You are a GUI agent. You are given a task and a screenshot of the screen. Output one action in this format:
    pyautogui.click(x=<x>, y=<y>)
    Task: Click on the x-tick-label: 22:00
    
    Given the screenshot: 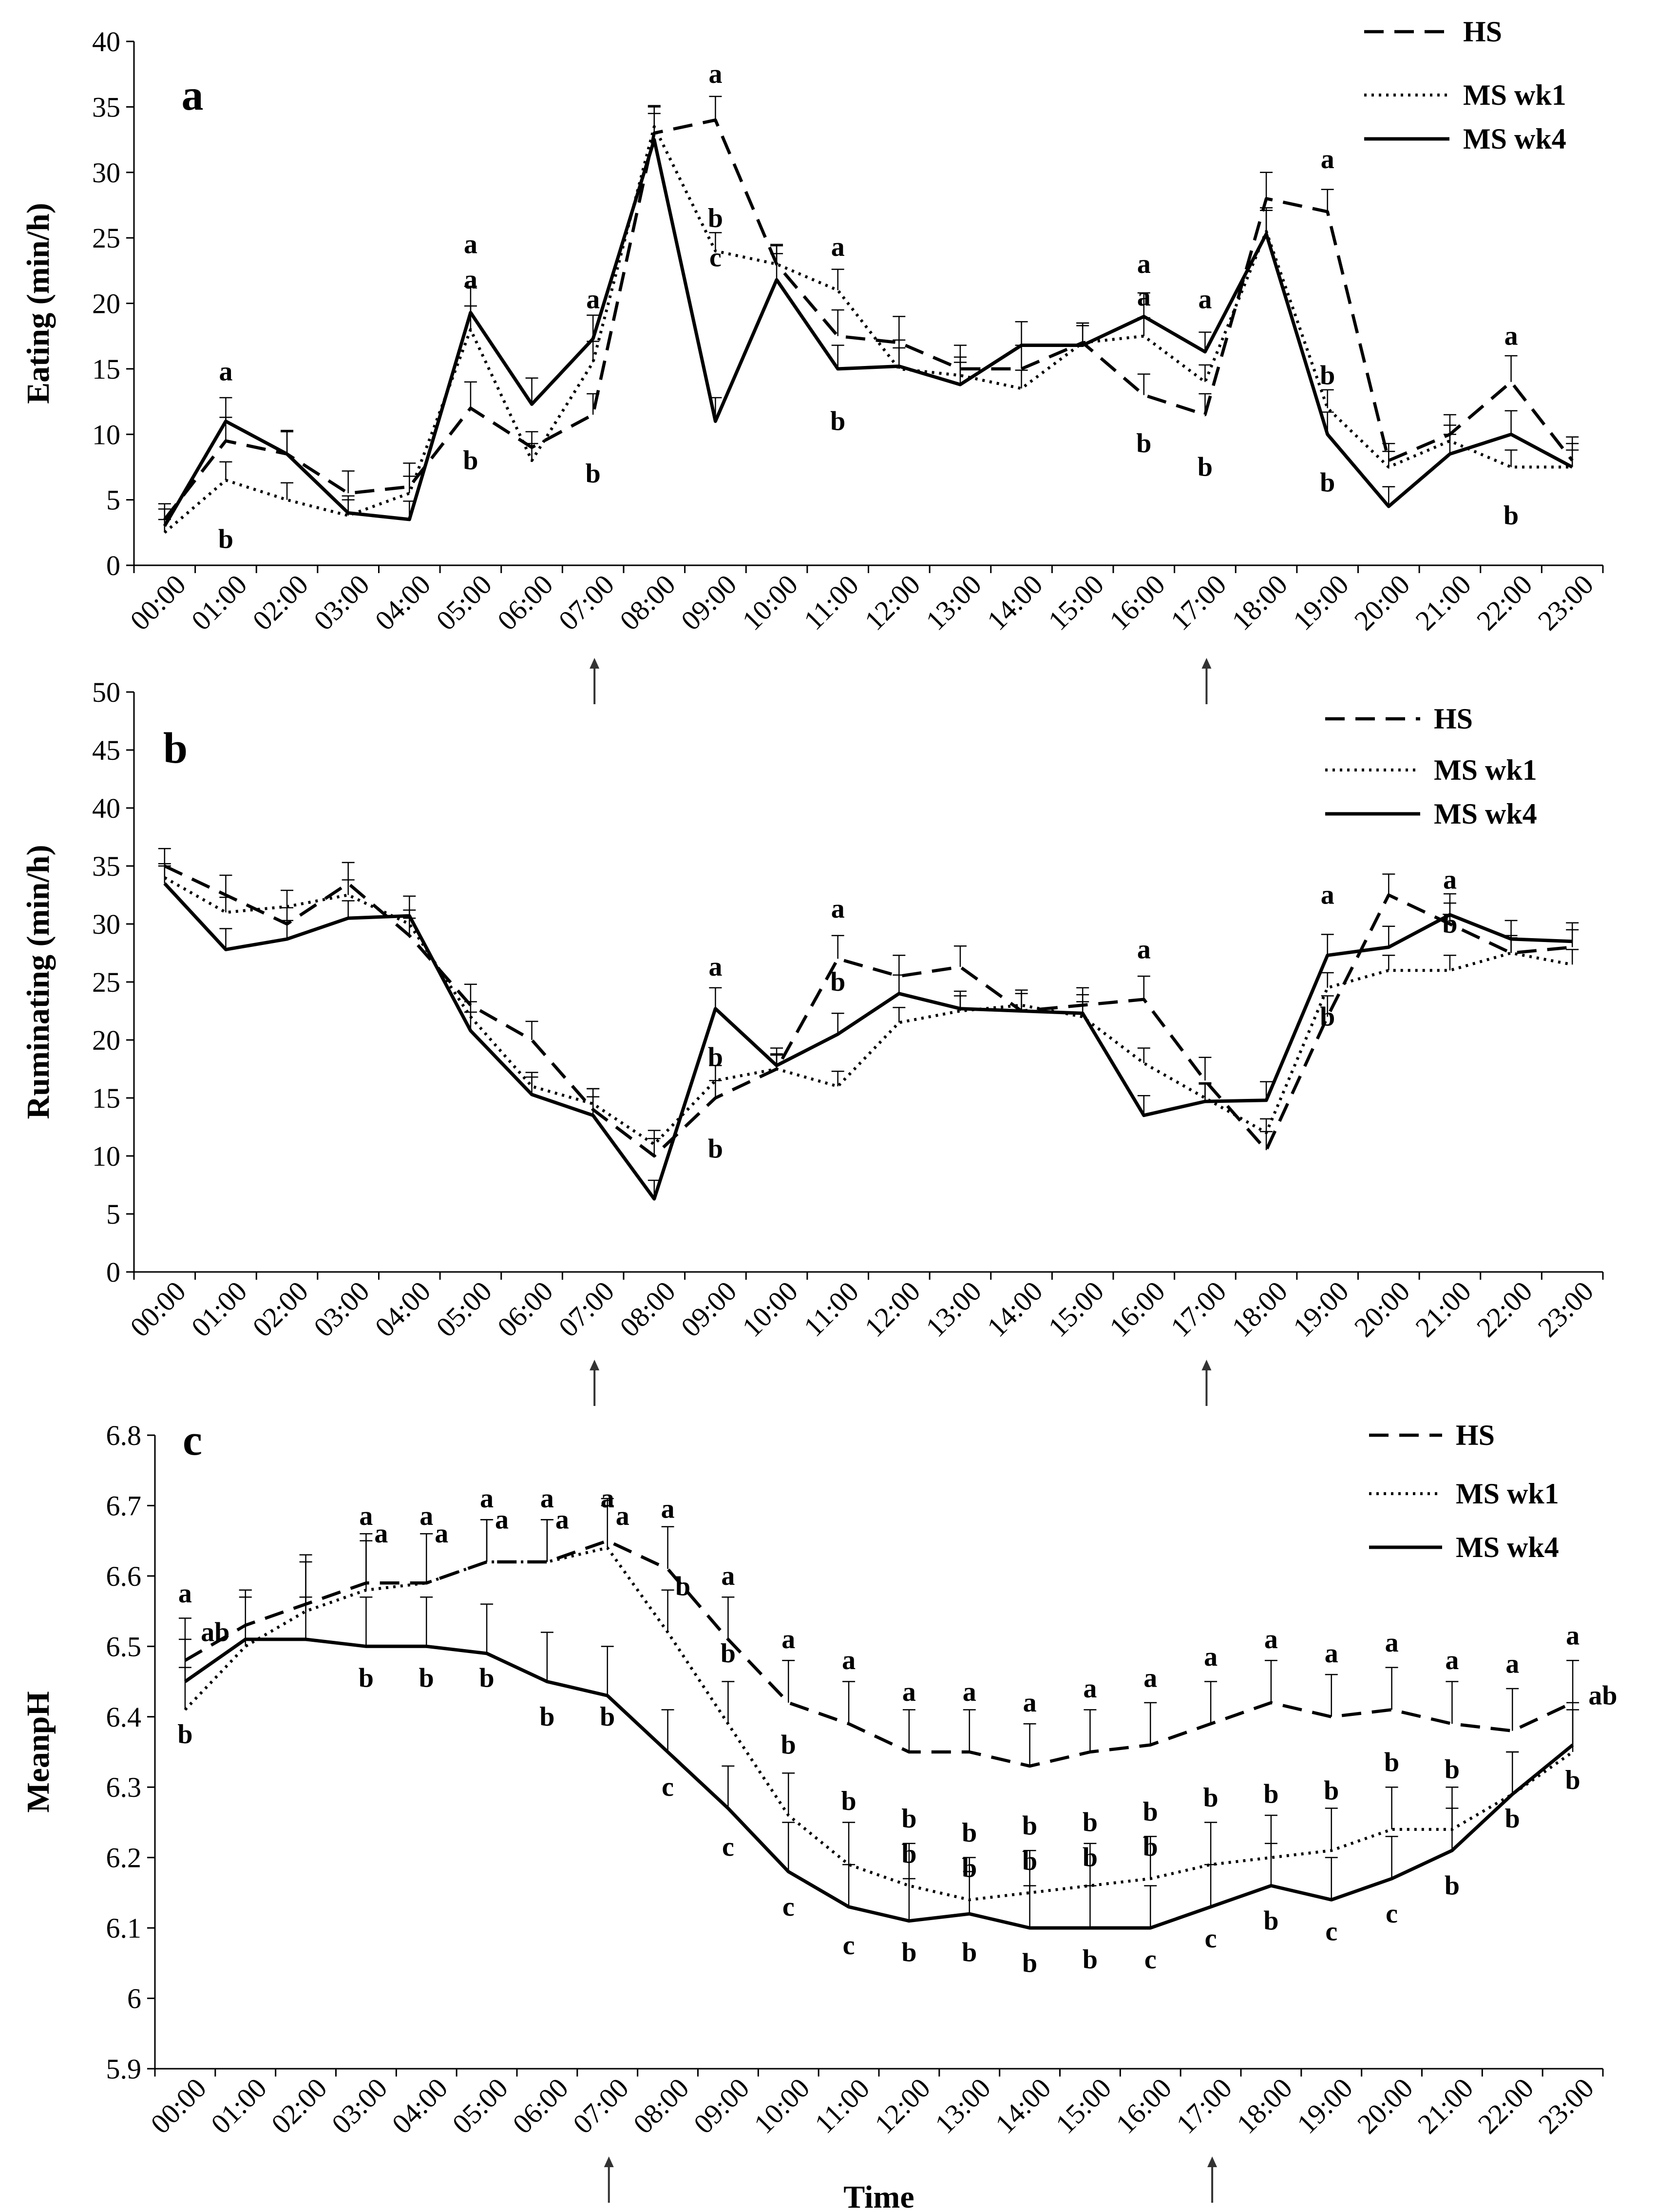 What is the action you would take?
    pyautogui.click(x=1504, y=1309)
    